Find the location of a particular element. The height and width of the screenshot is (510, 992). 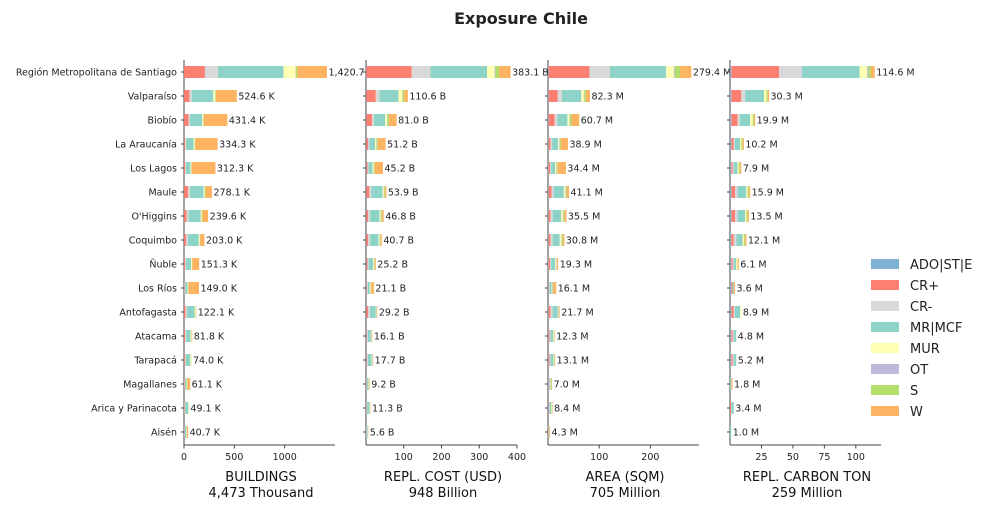

x-tick-label: 1000 is located at coordinates (285, 457).